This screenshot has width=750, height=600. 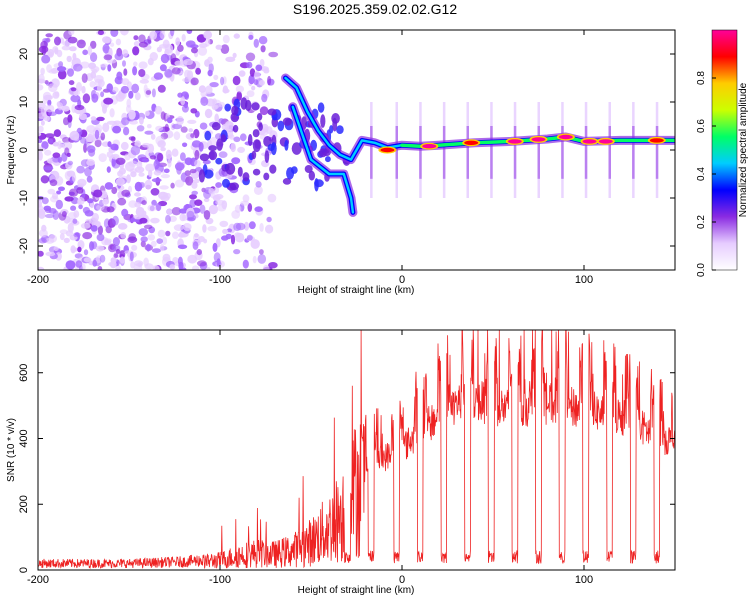 What do you see at coordinates (38, 580) in the screenshot?
I see `x-tick-label: -200` at bounding box center [38, 580].